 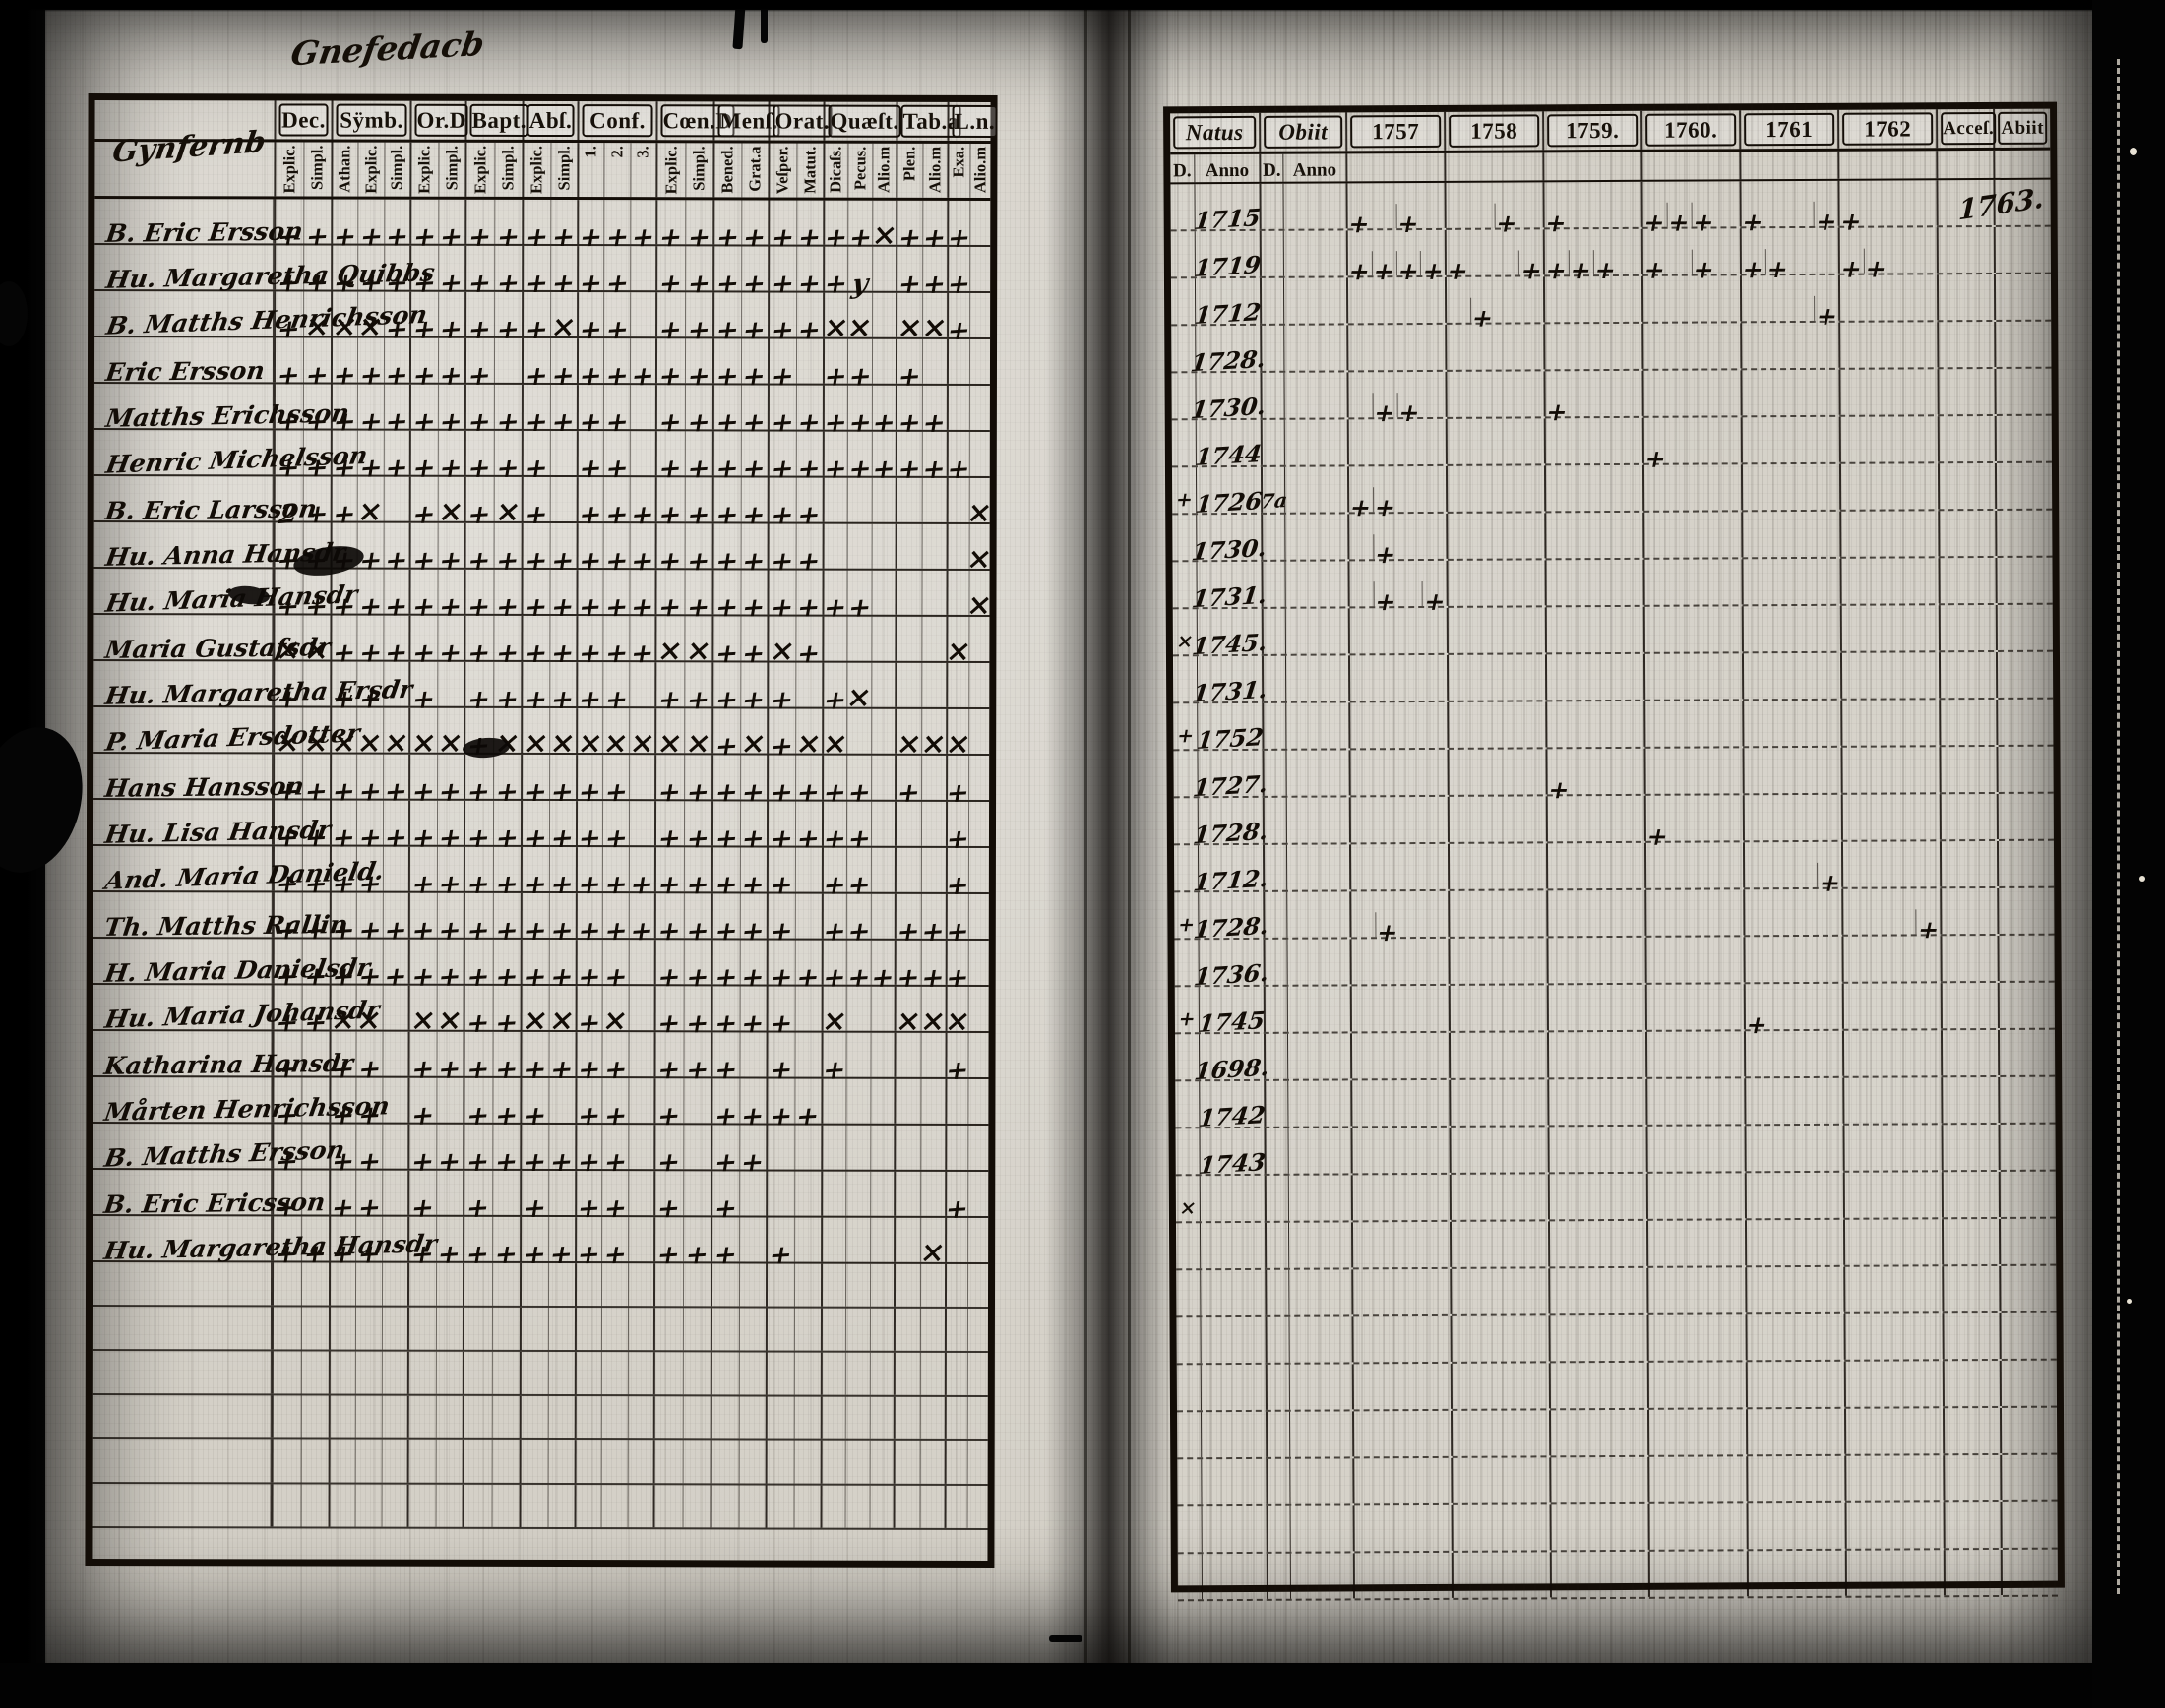 I want to click on obiit-column-header: Obiit, so click(x=1303, y=132).